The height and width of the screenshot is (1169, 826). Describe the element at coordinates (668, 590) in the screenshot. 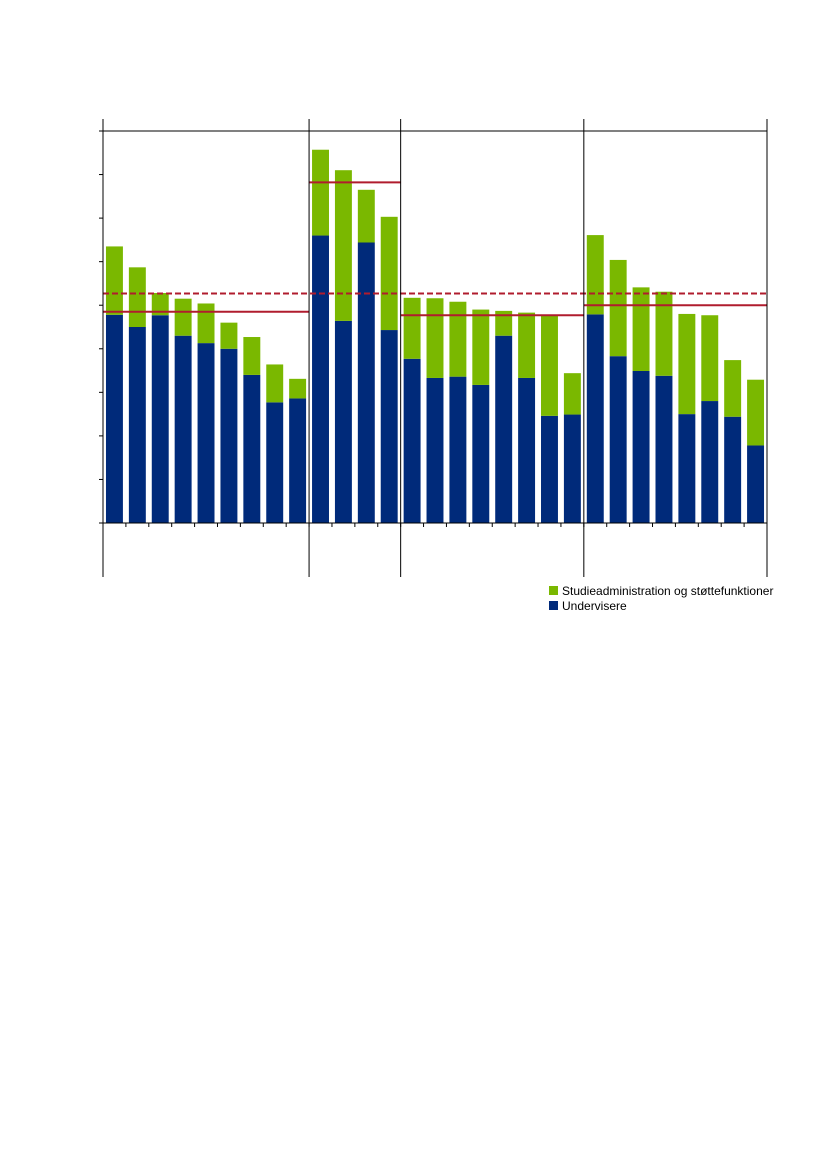

I see `legend-label-studieadministration: Studieadministration og støttefunktioner` at that location.